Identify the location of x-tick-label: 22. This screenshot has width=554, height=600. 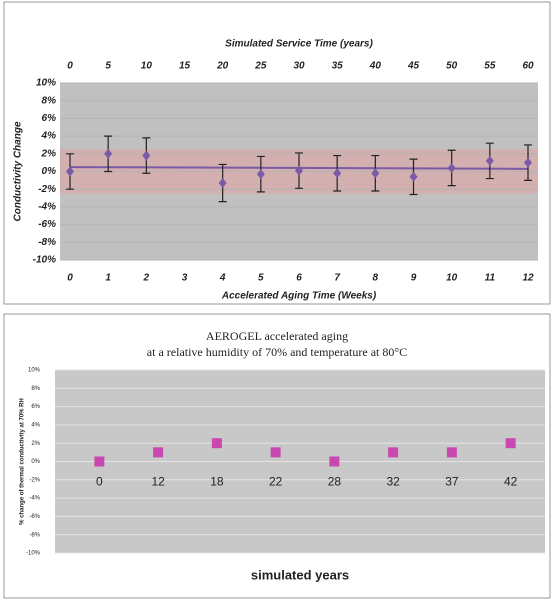
(276, 482).